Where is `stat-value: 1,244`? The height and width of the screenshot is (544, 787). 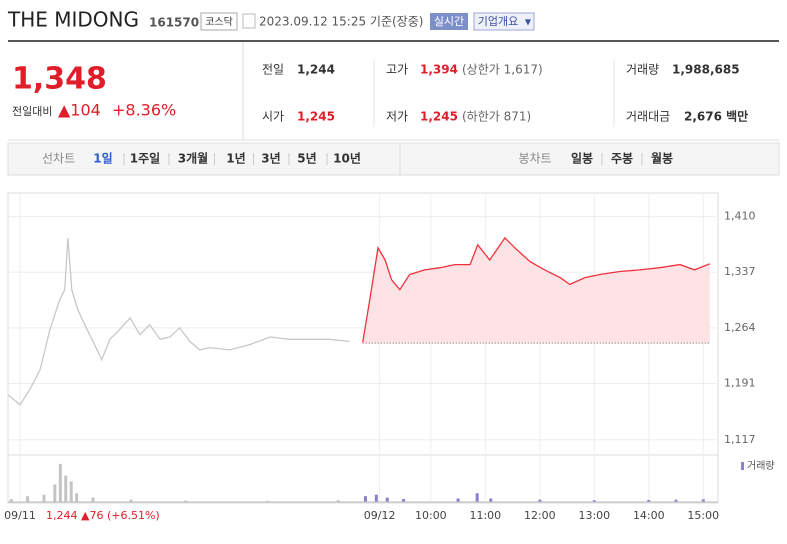
stat-value: 1,244 is located at coordinates (316, 70).